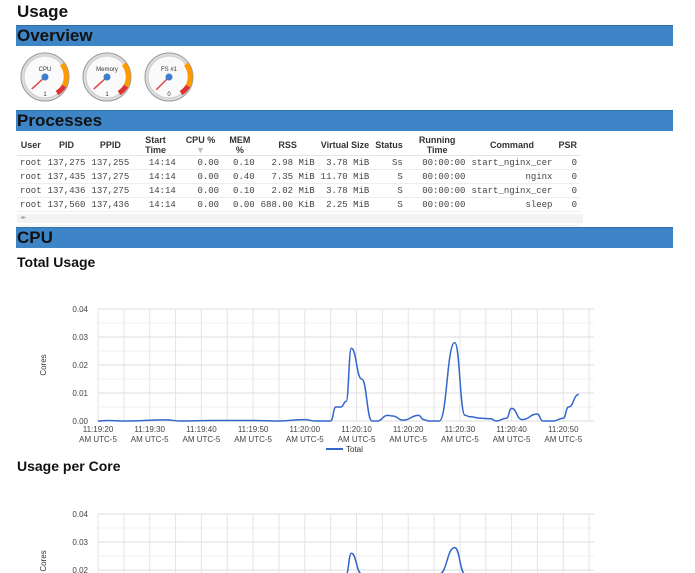 The image size is (695, 573). What do you see at coordinates (55, 35) in the screenshot?
I see `overview-heading: Overview` at bounding box center [55, 35].